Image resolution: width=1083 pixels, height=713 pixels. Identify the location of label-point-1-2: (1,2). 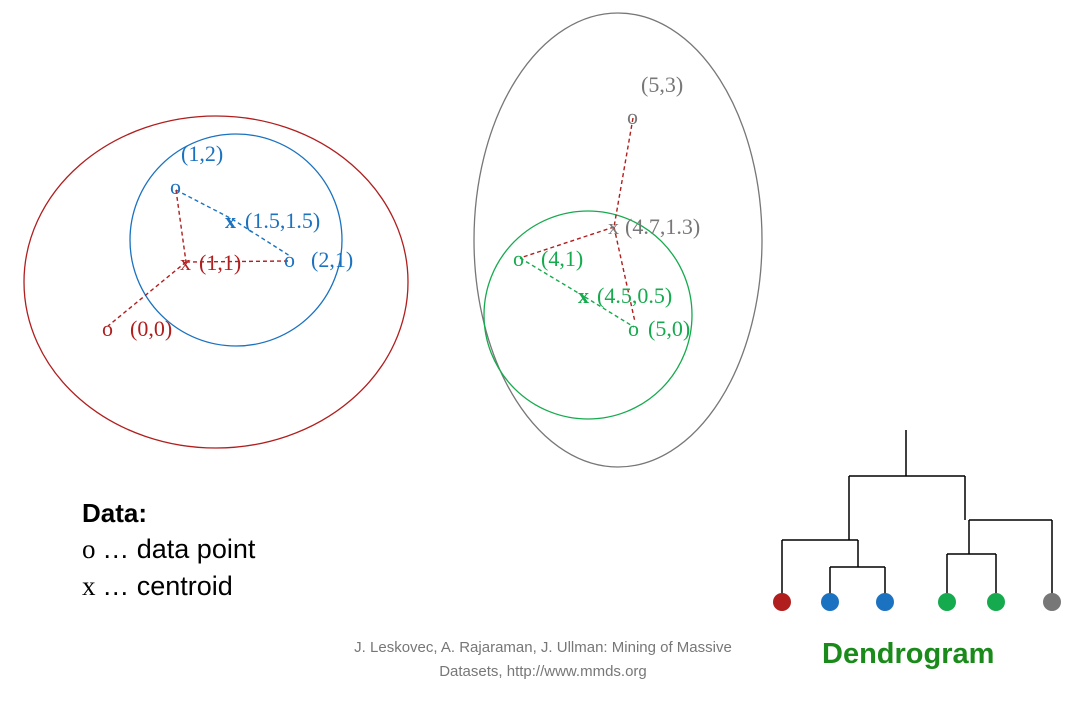
(202, 153).